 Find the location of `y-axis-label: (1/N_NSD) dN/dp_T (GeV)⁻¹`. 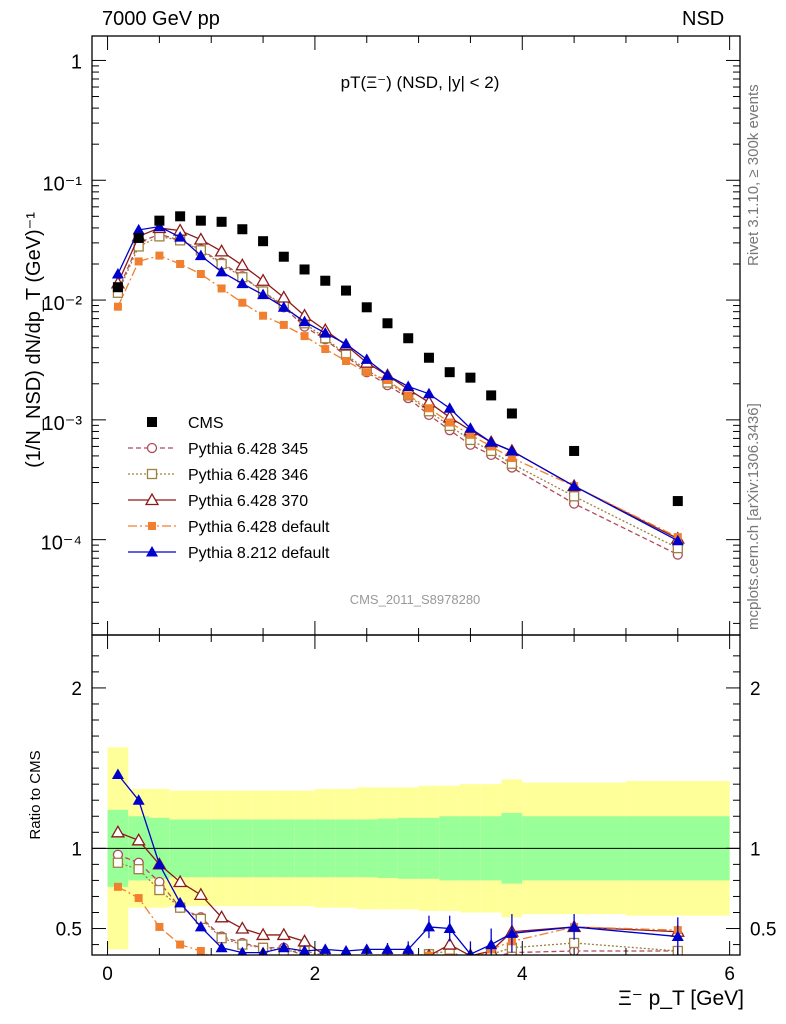

y-axis-label: (1/N_NSD) dN/dp_T (GeV)⁻¹ is located at coordinates (34, 340).